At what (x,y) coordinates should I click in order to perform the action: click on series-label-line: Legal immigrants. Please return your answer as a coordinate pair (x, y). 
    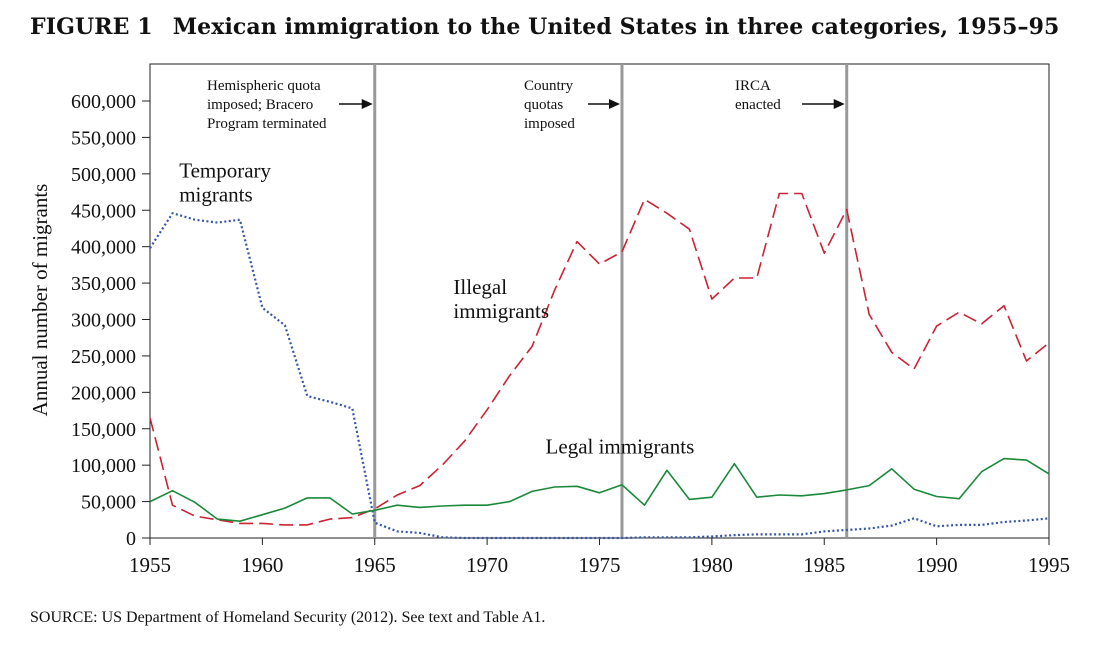
    Looking at the image, I should click on (620, 447).